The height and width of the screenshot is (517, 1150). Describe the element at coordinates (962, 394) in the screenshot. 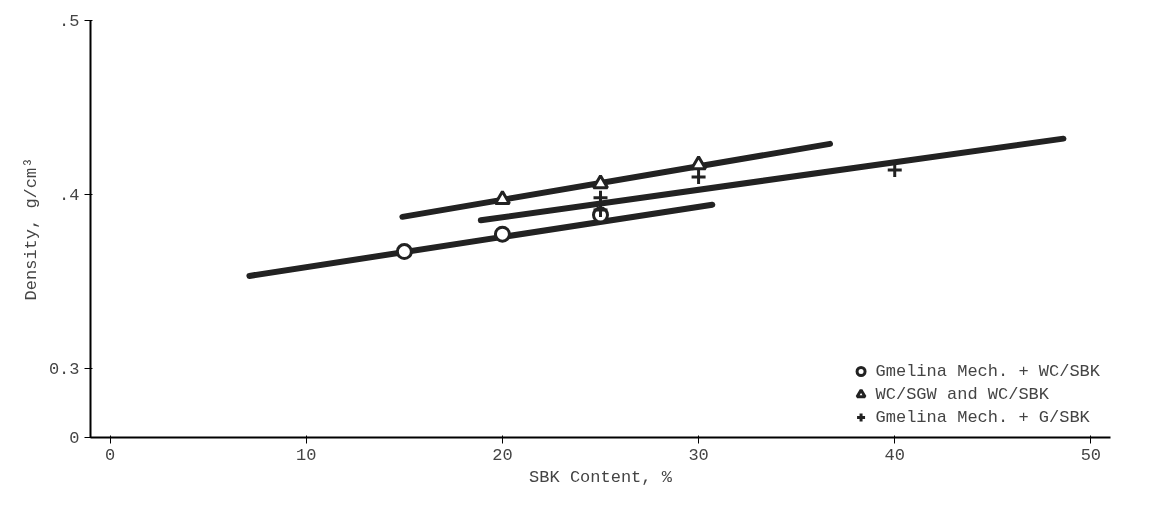

I see `legend-label: WC/SGW and WC/SBK` at that location.